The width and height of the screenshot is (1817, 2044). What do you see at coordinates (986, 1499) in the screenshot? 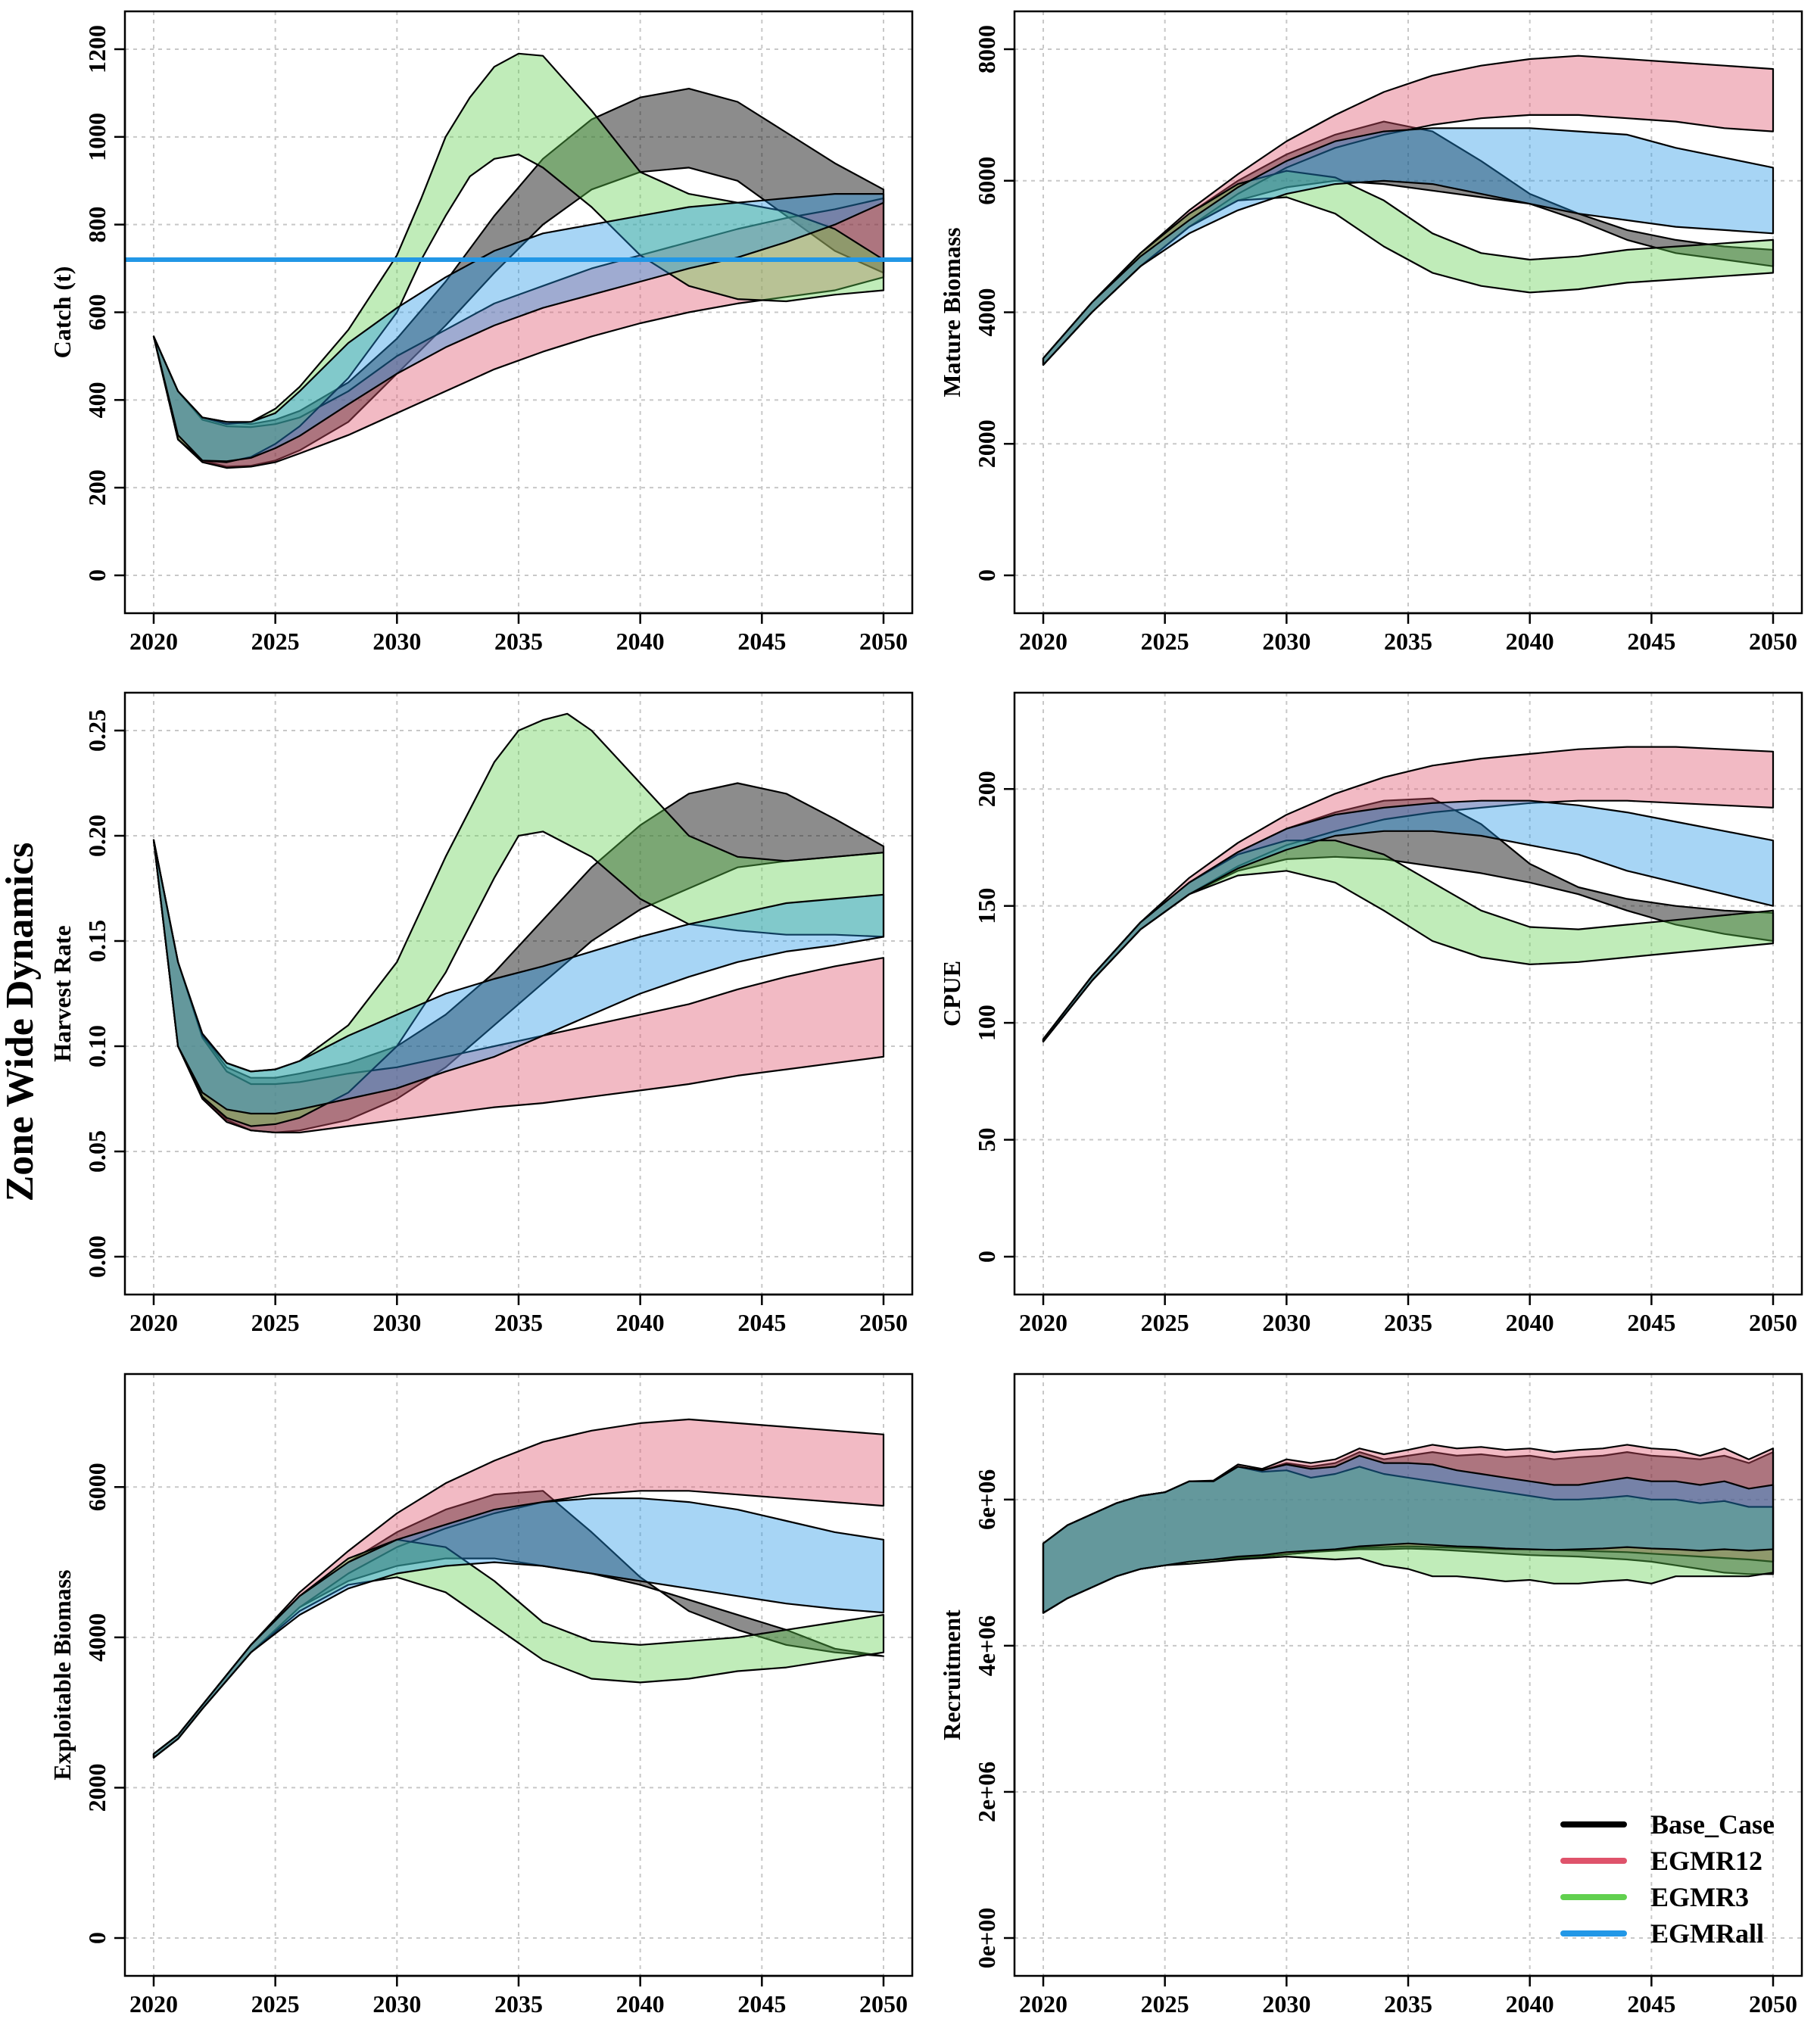
I see `y-tick-label: 6e+06` at bounding box center [986, 1499].